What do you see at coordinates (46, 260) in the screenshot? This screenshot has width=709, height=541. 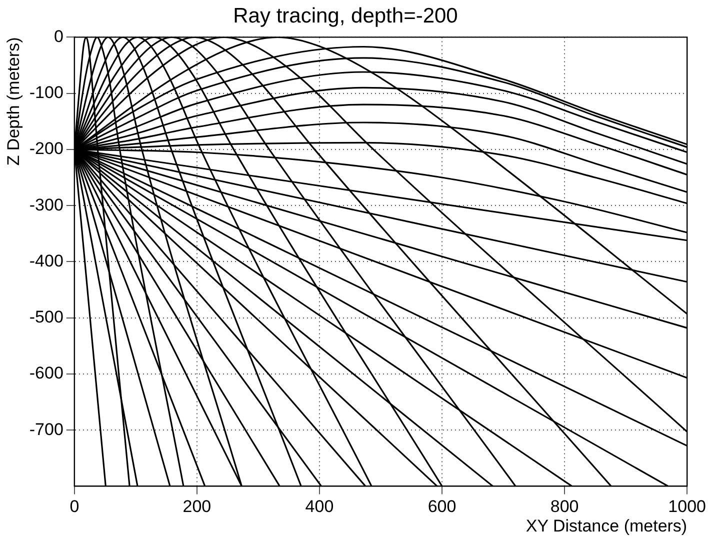 I see `y-tick-label: -400` at bounding box center [46, 260].